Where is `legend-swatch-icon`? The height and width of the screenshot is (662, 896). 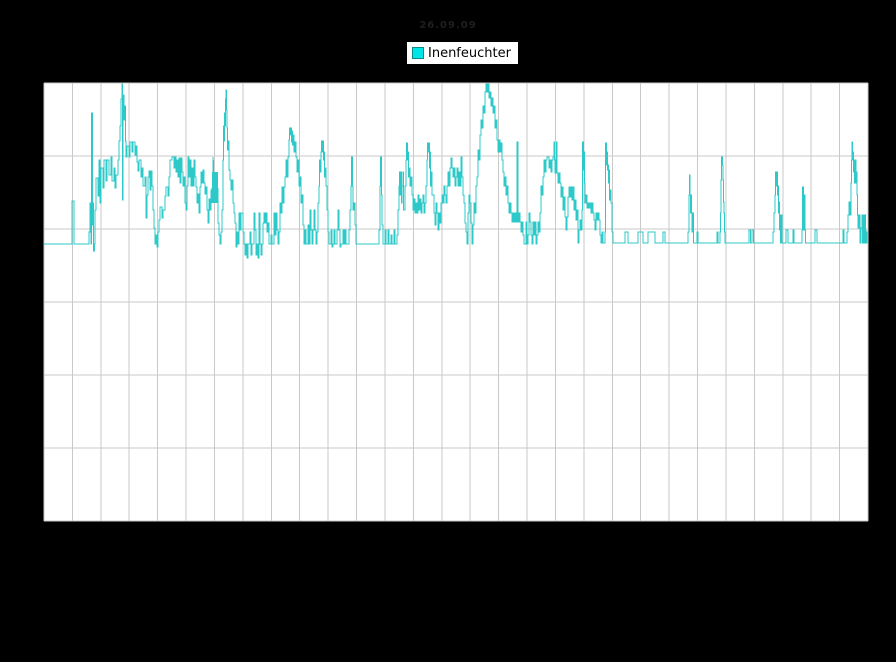 legend-swatch-icon is located at coordinates (418, 53).